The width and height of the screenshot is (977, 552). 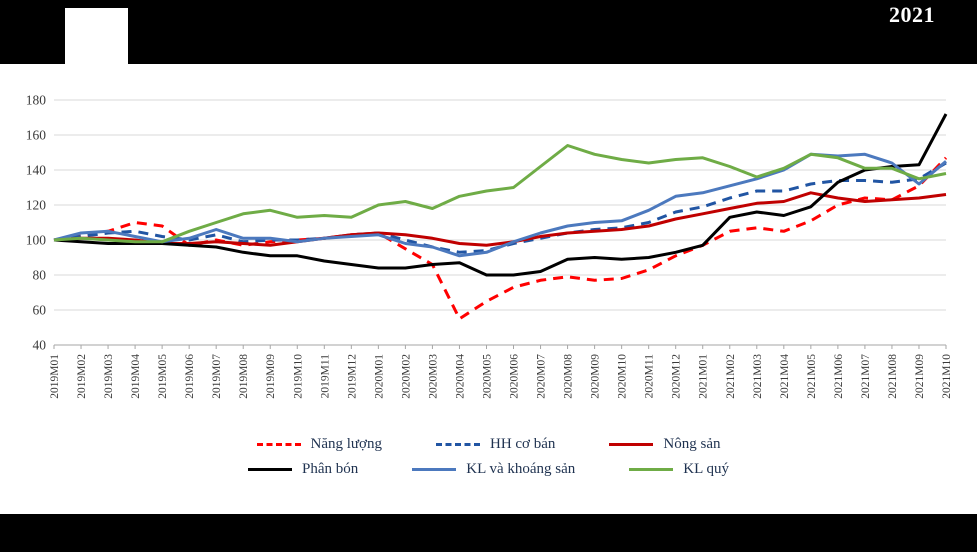 What do you see at coordinates (679, 469) in the screenshot?
I see `legend-item: KL quý` at bounding box center [679, 469].